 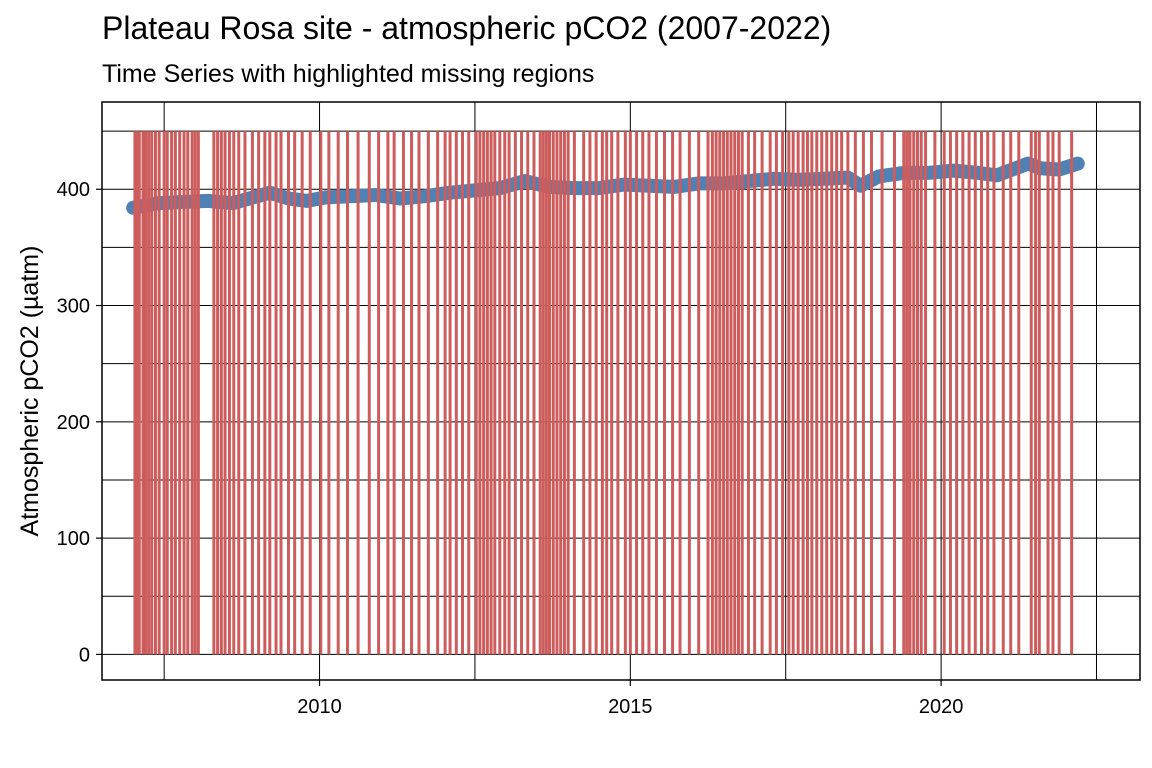 I want to click on y-tick-label: 400, so click(x=73, y=190).